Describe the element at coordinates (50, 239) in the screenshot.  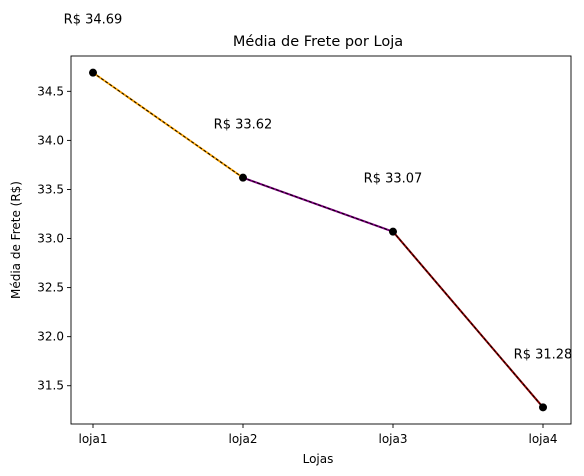
I see `y-tick-label: 33.0` at that location.